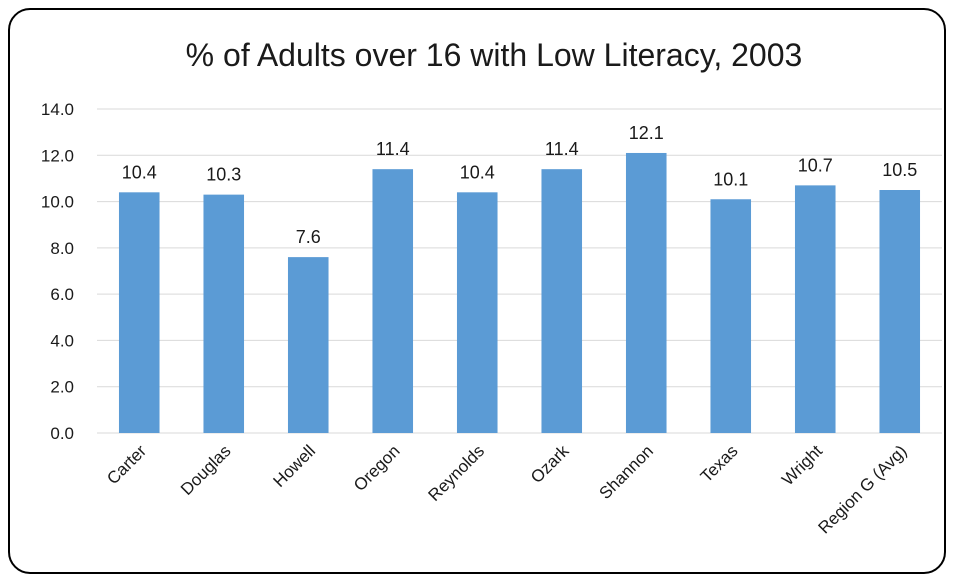  Describe the element at coordinates (863, 489) in the screenshot. I see `category-label: Region G (Avg)` at that location.